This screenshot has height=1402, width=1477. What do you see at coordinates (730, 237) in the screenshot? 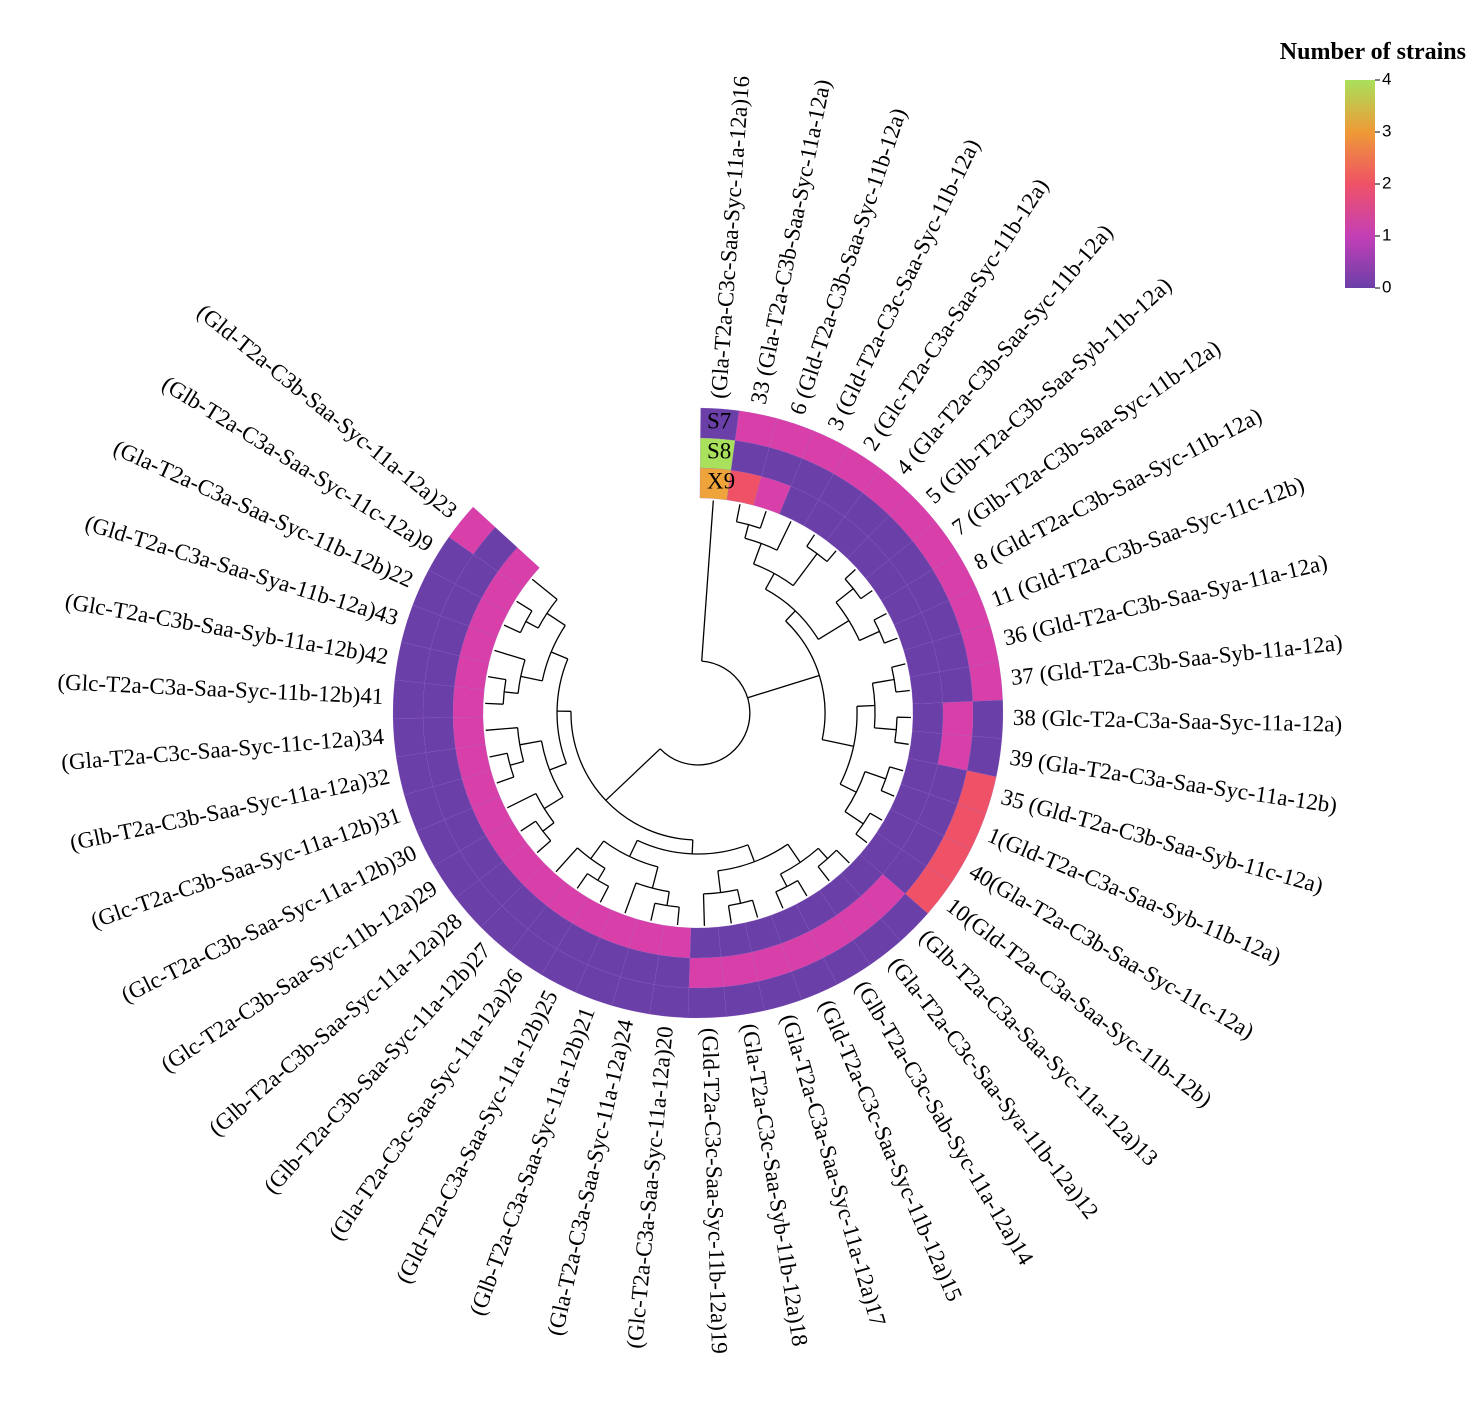
I see `row-label-16: (Gla-T2a-C3c-Saa-Syc-11a-12a)16` at bounding box center [730, 237].